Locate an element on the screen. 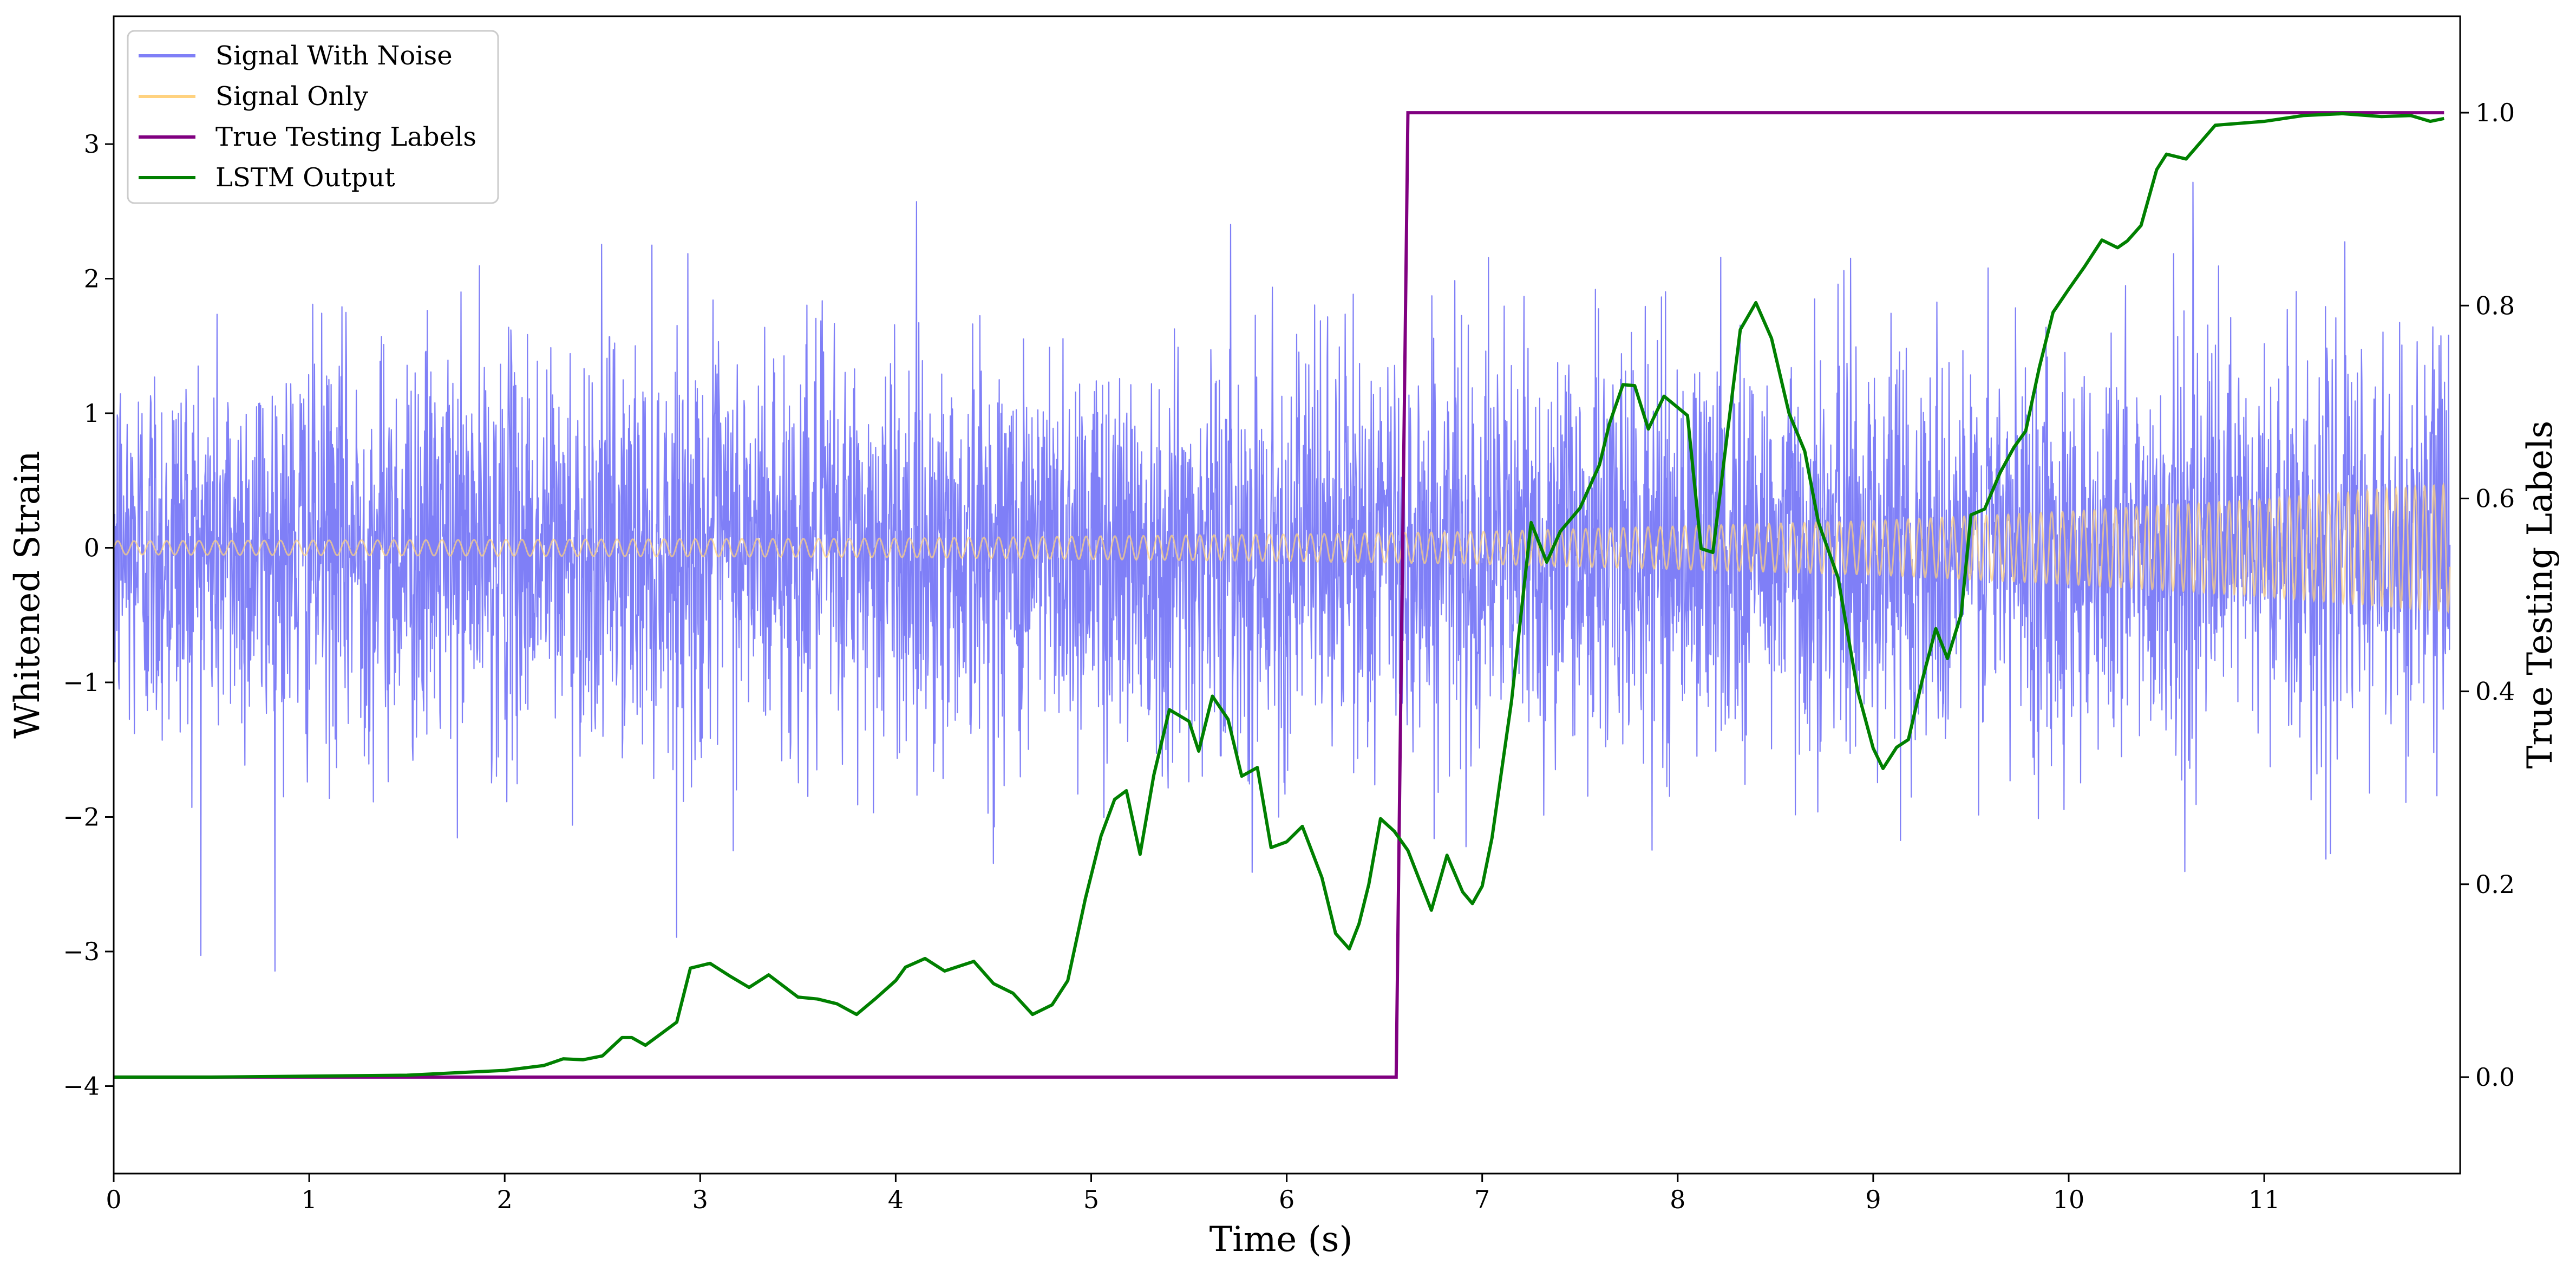  legend-label: Signal Only is located at coordinates (291, 96).